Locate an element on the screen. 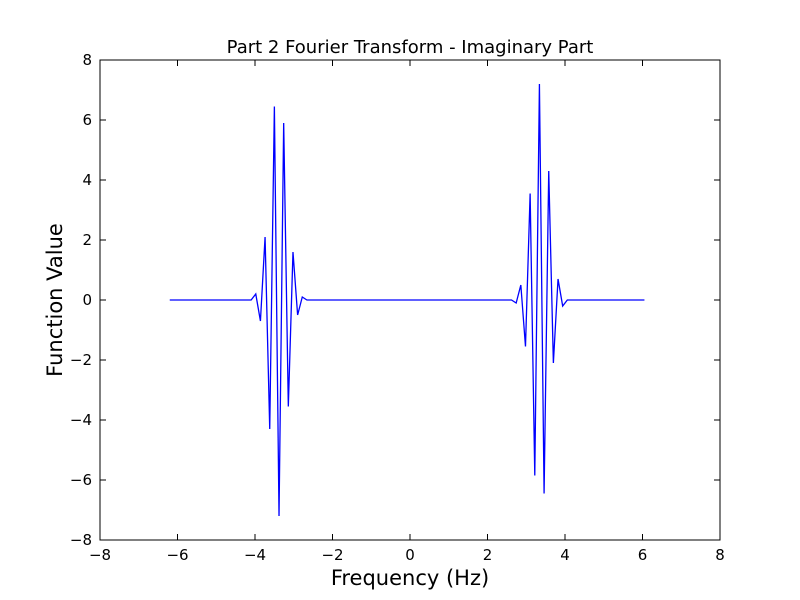 The width and height of the screenshot is (800, 600). x-tick-label: 0 is located at coordinates (410, 555).